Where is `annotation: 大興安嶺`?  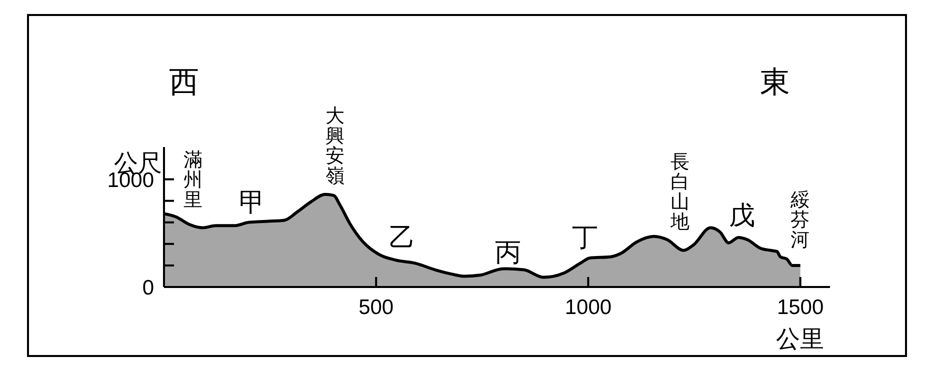 annotation: 大興安嶺 is located at coordinates (335, 146).